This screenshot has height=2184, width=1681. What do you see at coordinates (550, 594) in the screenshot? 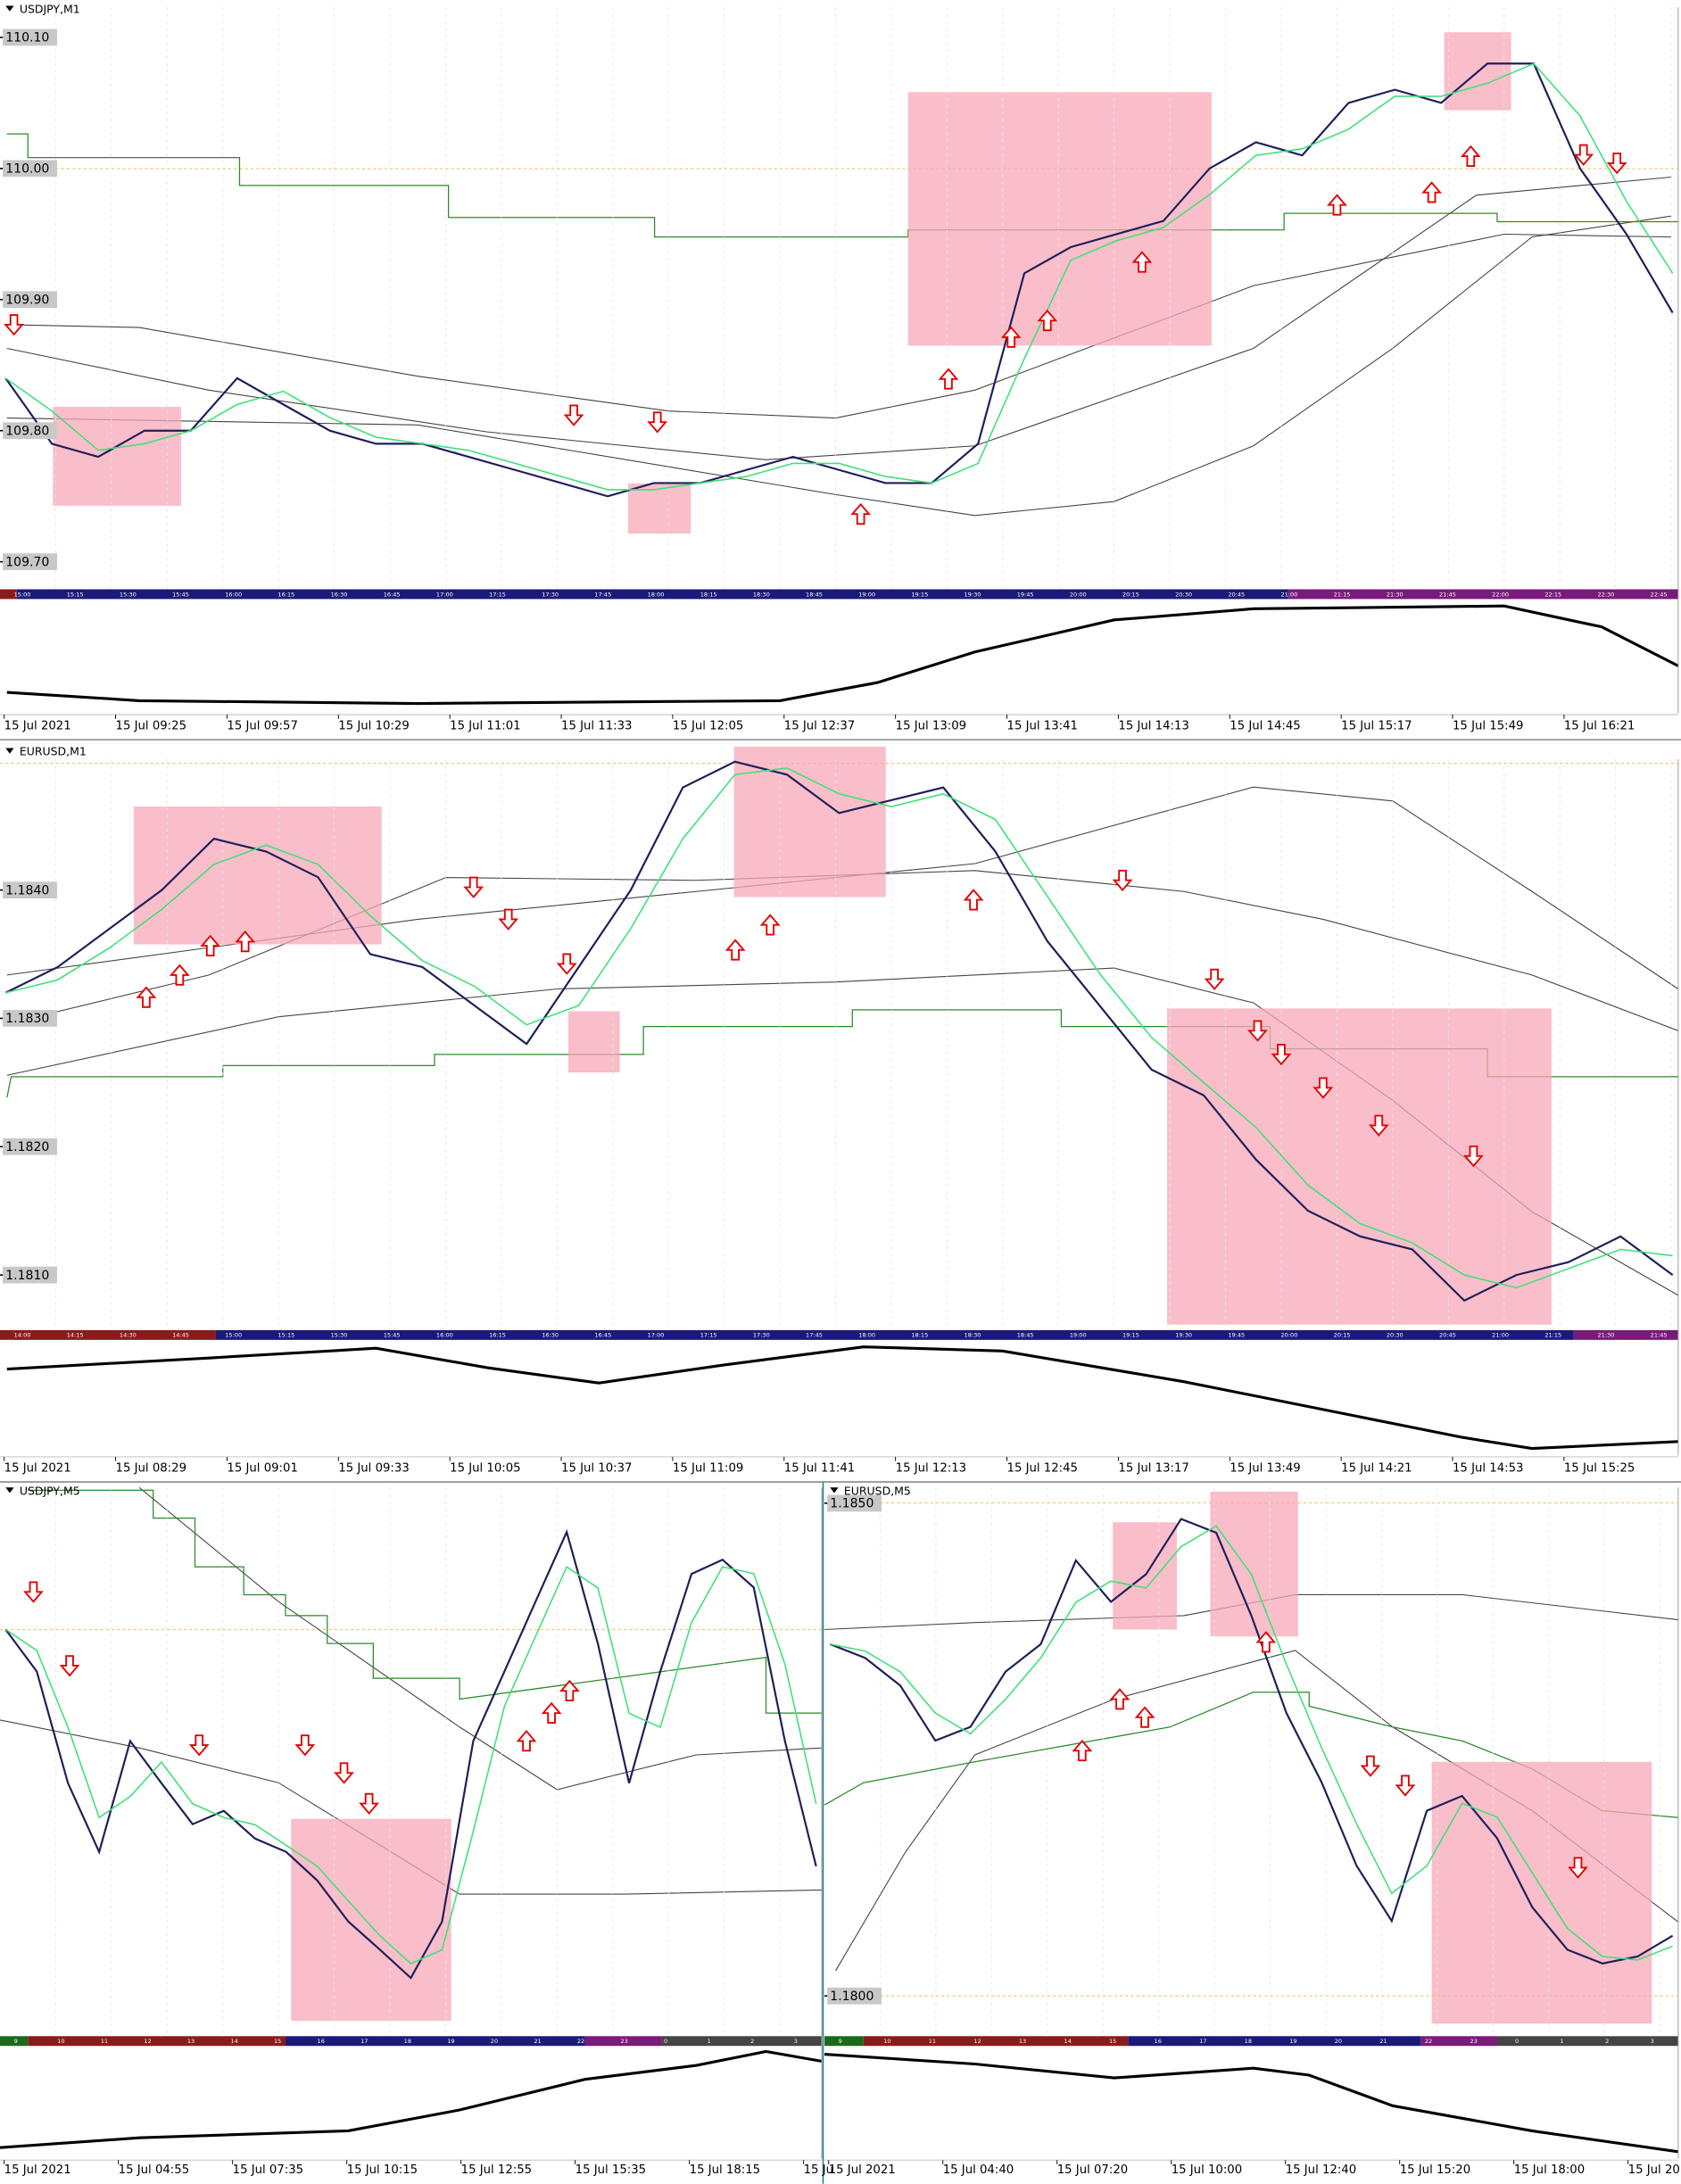
I see `strip-label: 17:30` at bounding box center [550, 594].